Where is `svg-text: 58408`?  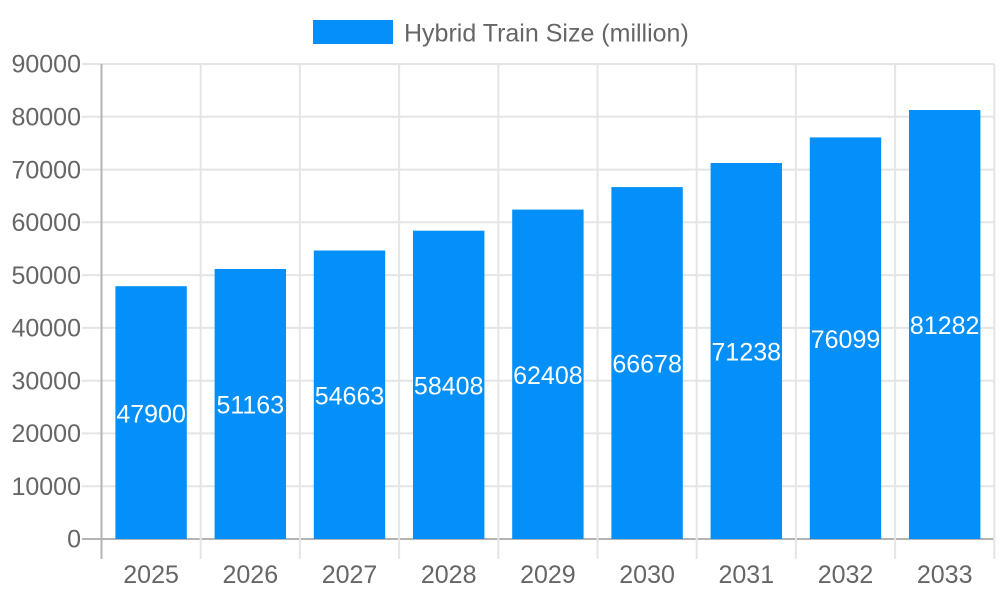
svg-text: 58408 is located at coordinates (449, 387).